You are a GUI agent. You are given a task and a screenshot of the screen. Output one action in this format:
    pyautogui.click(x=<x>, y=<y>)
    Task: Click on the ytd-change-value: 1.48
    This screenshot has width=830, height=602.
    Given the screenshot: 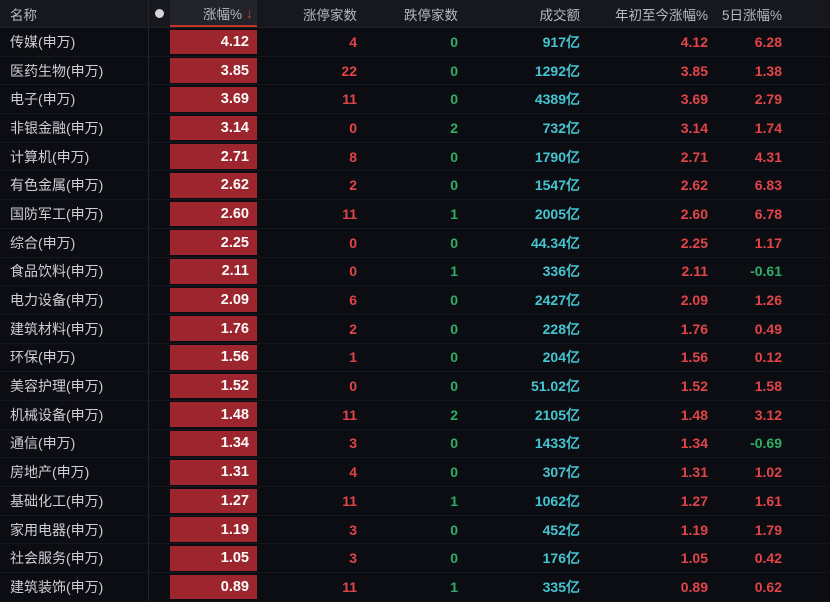 What is the action you would take?
    pyautogui.click(x=694, y=414)
    